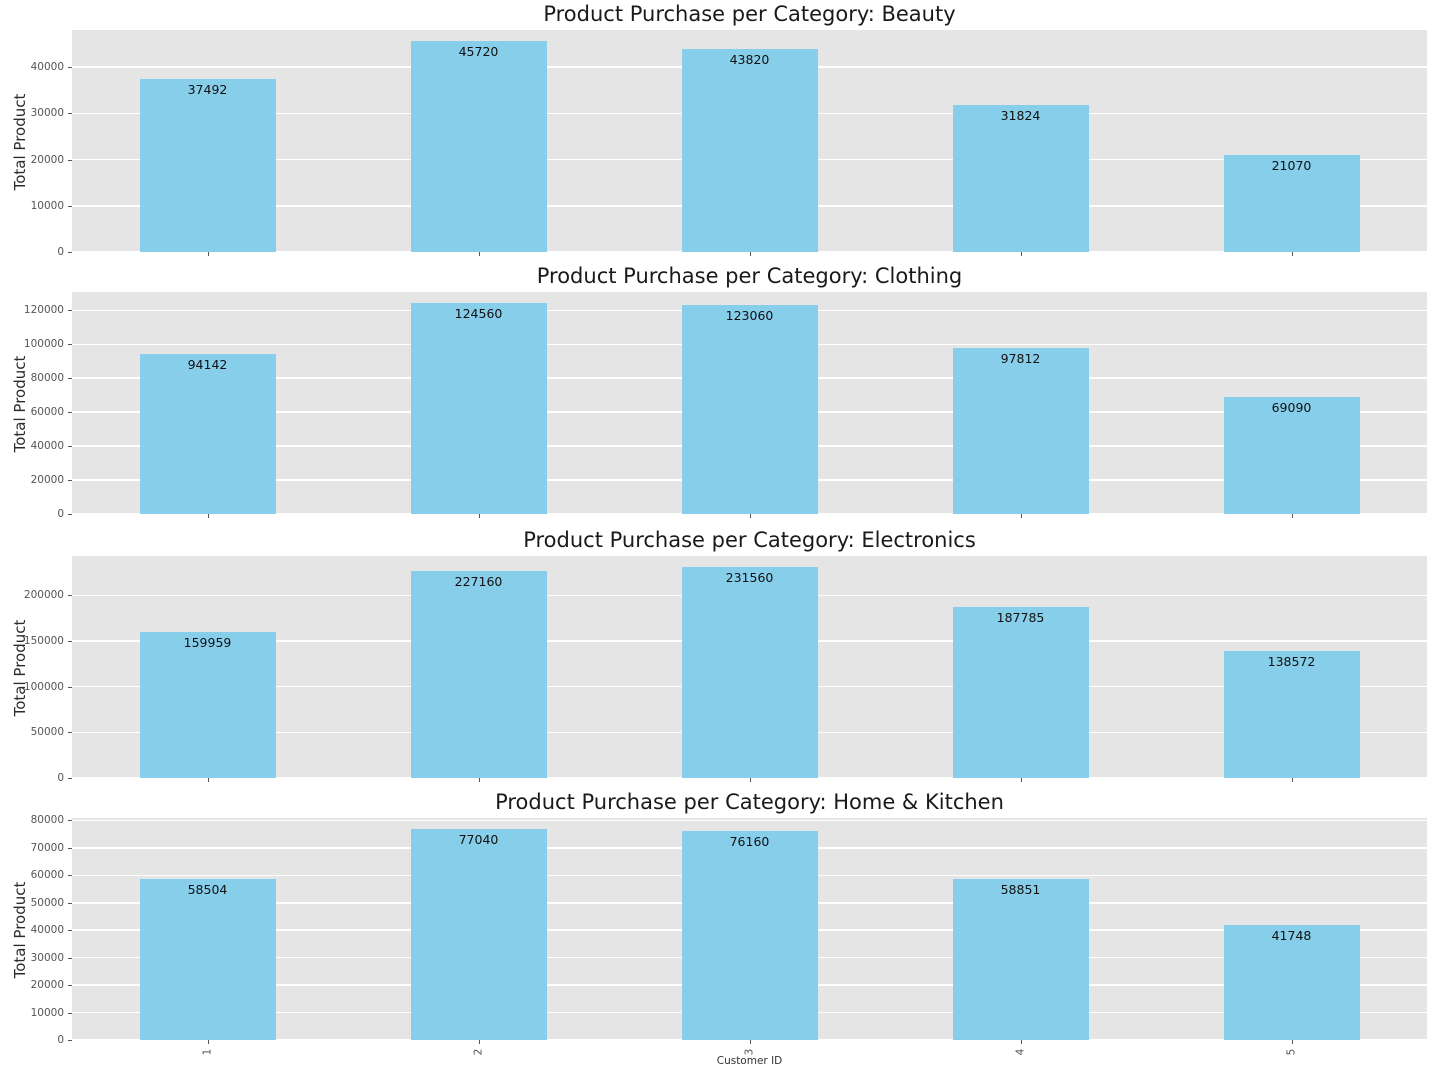  What do you see at coordinates (43, 310) in the screenshot?
I see `y-tick-label: 120000` at bounding box center [43, 310].